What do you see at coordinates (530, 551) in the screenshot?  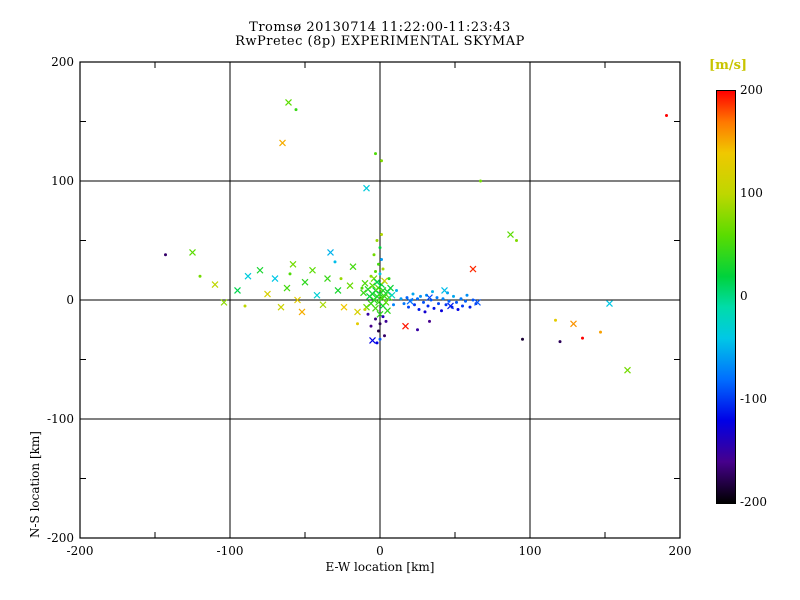 I see `x-tick-label: 100` at bounding box center [530, 551].